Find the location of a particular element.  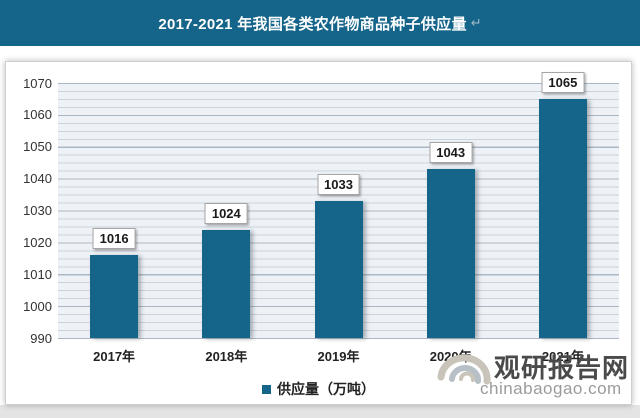

bar-2017年 is located at coordinates (114, 296).